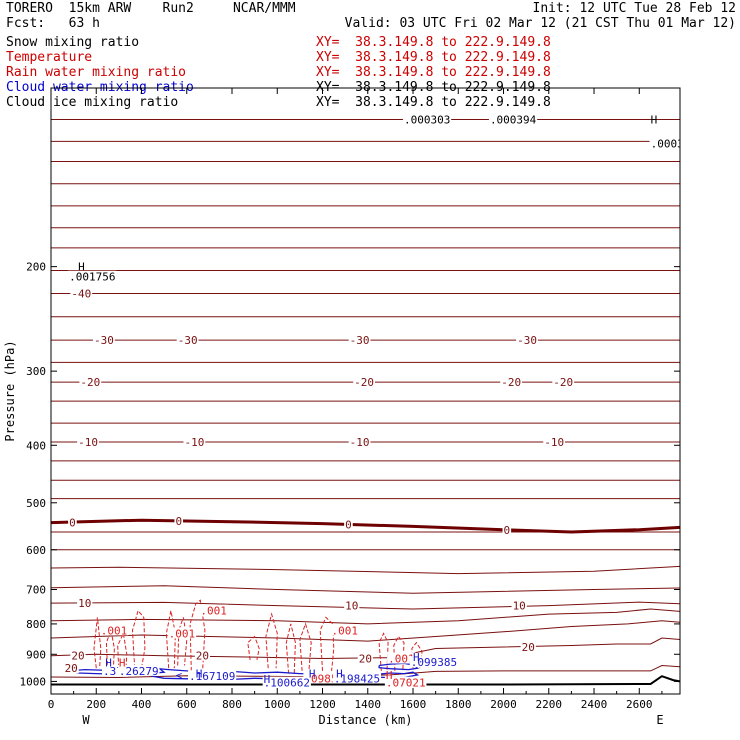  I want to click on contour-label: .167109, so click(212, 676).